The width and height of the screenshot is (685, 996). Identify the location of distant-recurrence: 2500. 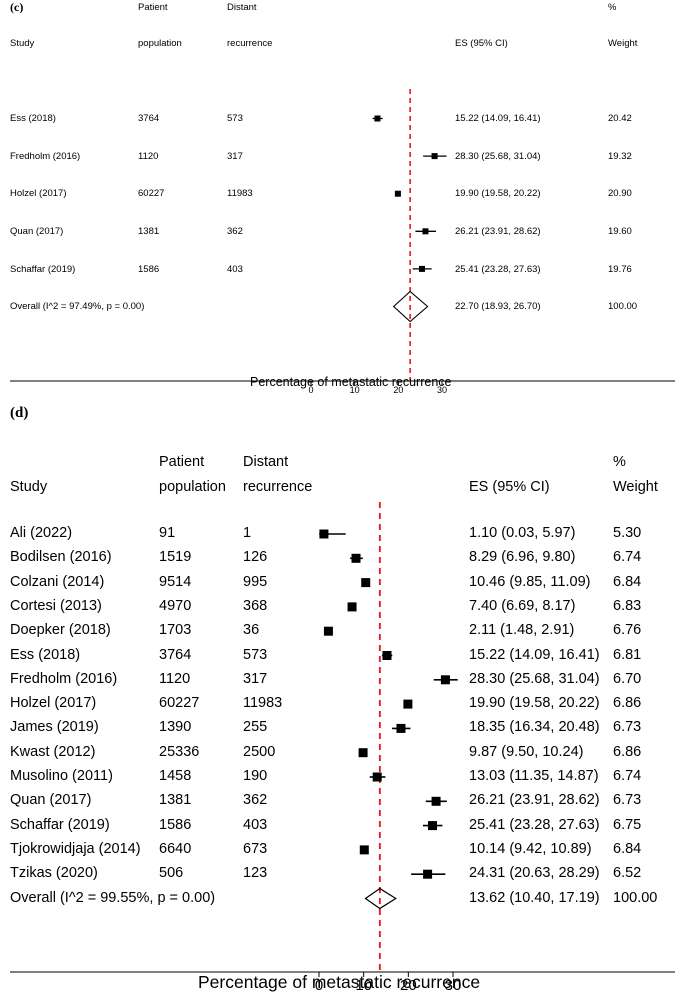
(259, 751).